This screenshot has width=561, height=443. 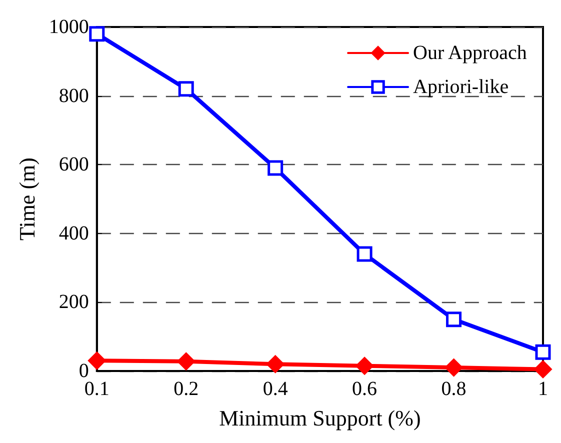 I want to click on legend-label: Apriori-like, so click(x=461, y=87).